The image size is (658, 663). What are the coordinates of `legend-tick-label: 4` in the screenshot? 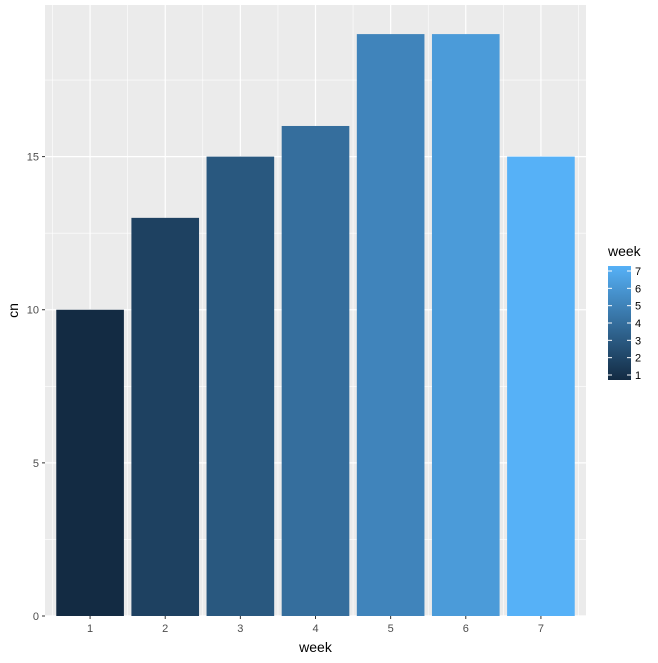 It's located at (638, 324).